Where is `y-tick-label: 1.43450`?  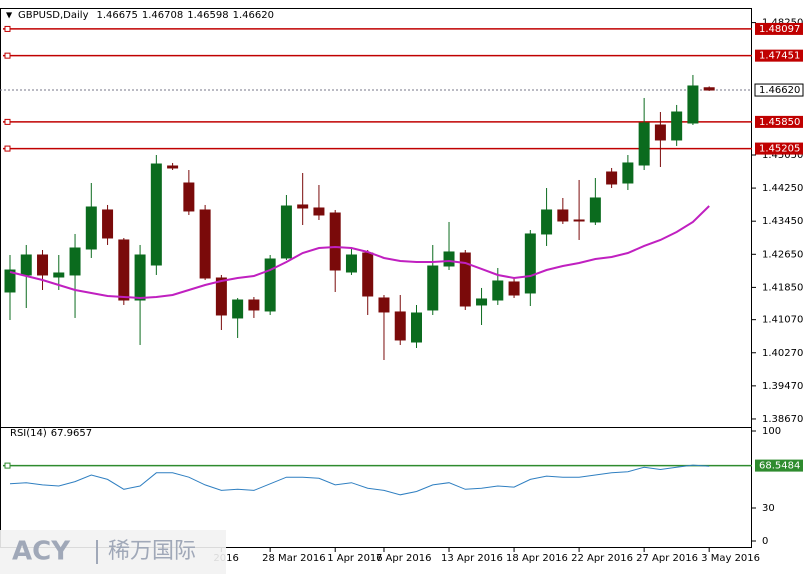 y-tick-label: 1.43450 is located at coordinates (782, 221).